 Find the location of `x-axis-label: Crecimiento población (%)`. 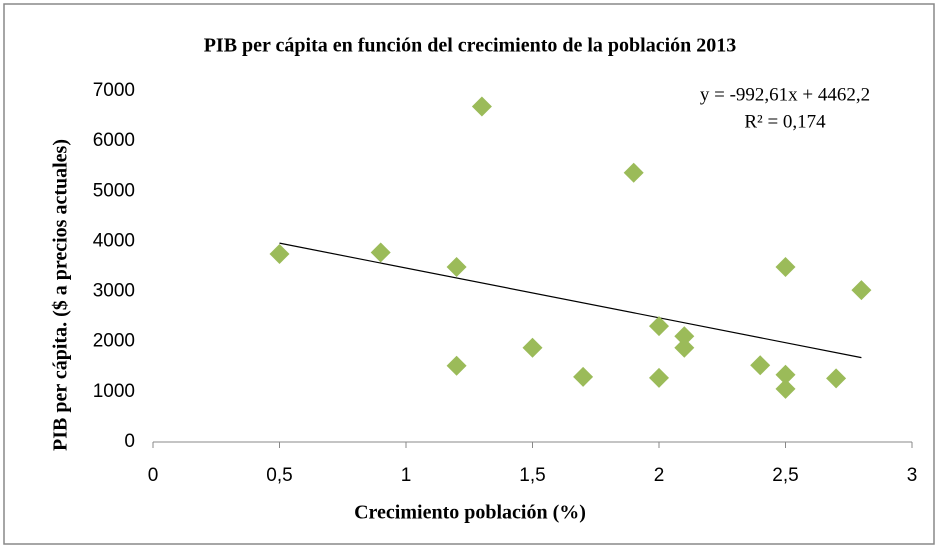

x-axis-label: Crecimiento población (%) is located at coordinates (470, 513).